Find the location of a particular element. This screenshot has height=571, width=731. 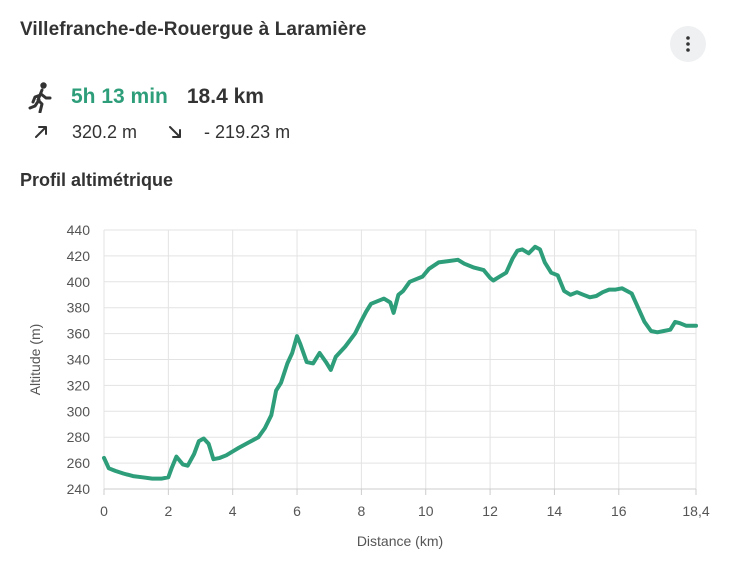

x-tick-label: 6 is located at coordinates (297, 511).